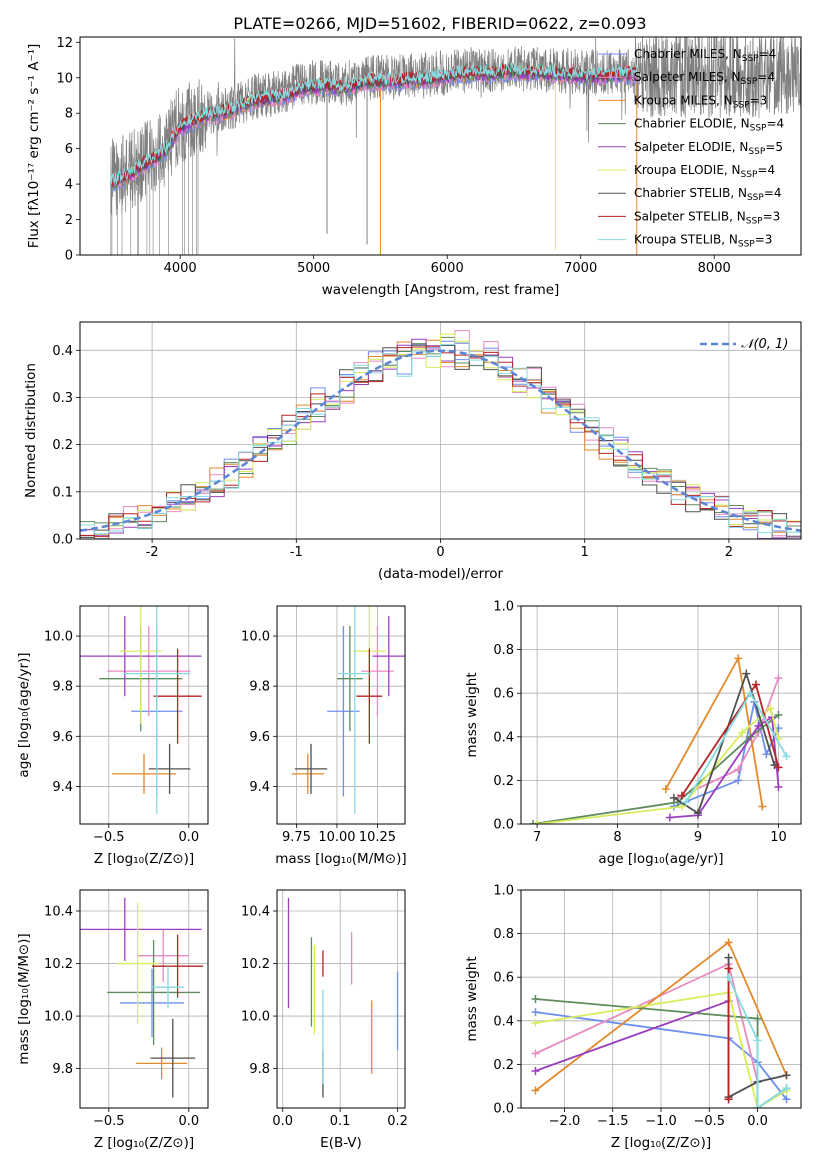 The height and width of the screenshot is (1170, 819). Describe the element at coordinates (585, 552) in the screenshot. I see `x-tick-label: 1` at that location.